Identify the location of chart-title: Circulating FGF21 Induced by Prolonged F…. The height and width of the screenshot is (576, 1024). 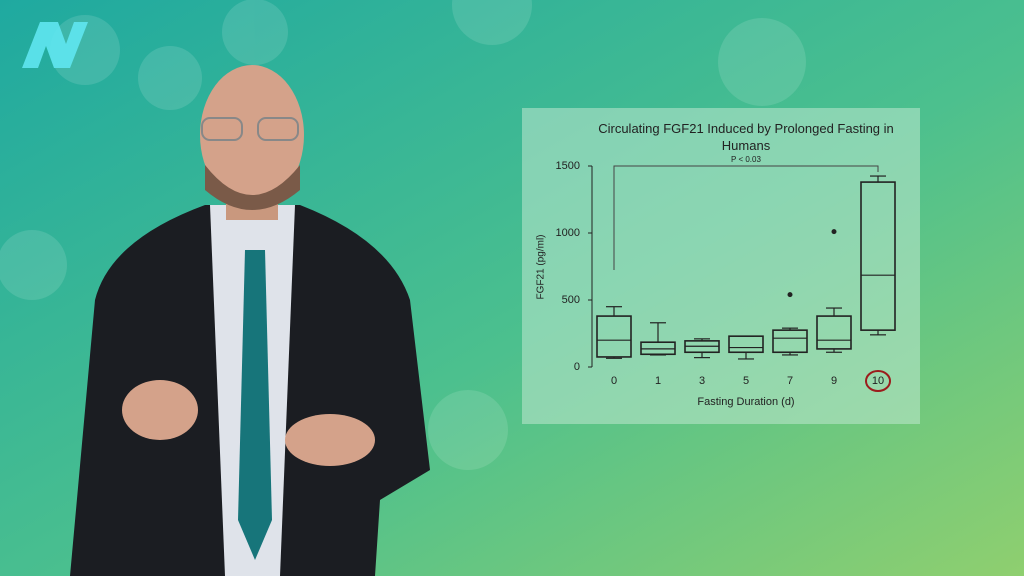
(746, 137).